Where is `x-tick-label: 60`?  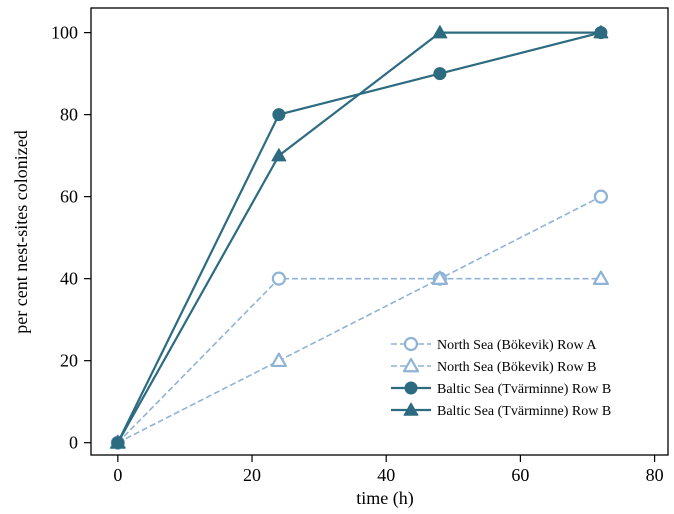
x-tick-label: 60 is located at coordinates (520, 475).